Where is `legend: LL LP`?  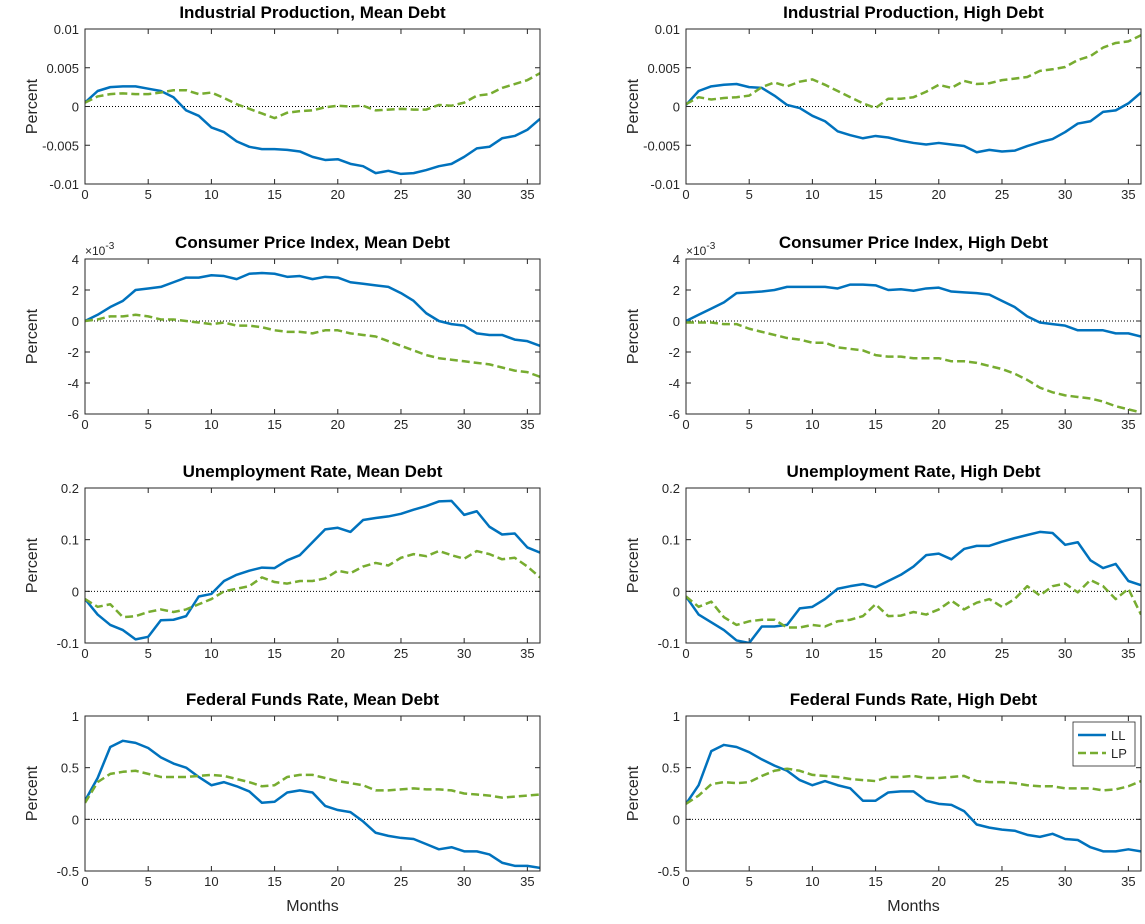 legend: LL LP is located at coordinates (1104, 744).